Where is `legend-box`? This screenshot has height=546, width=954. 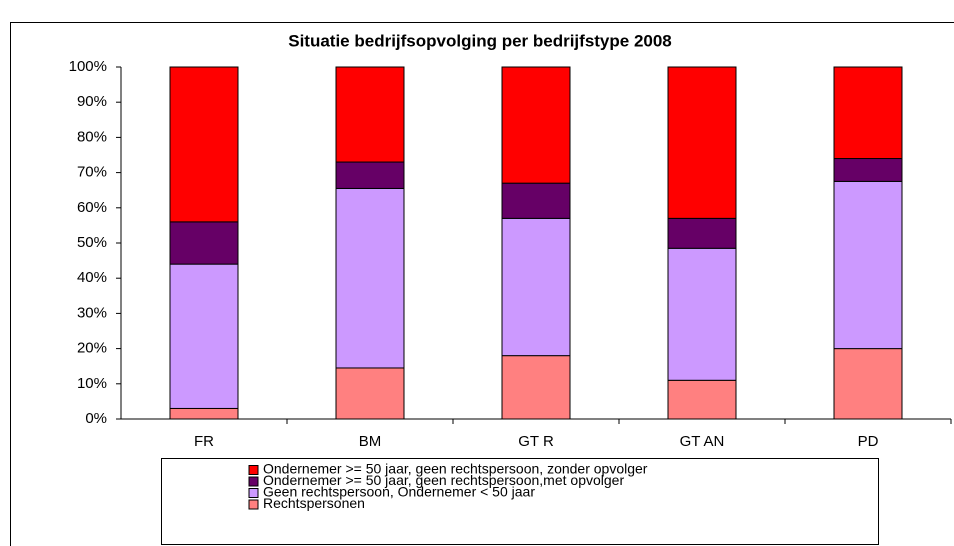 legend-box is located at coordinates (520, 501).